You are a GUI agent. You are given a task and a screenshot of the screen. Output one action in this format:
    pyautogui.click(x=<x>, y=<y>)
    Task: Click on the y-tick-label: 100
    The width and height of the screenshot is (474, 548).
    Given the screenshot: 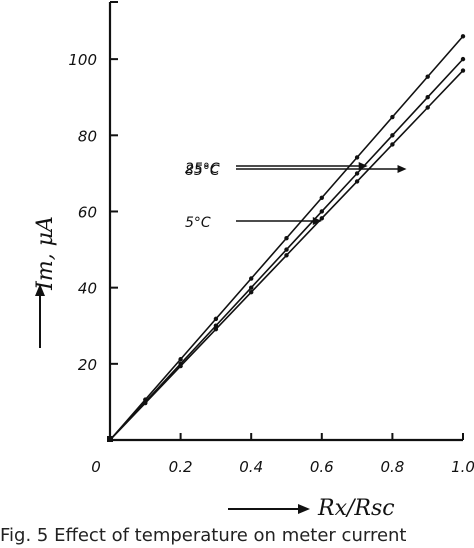 What is the action you would take?
    pyautogui.click(x=82, y=60)
    